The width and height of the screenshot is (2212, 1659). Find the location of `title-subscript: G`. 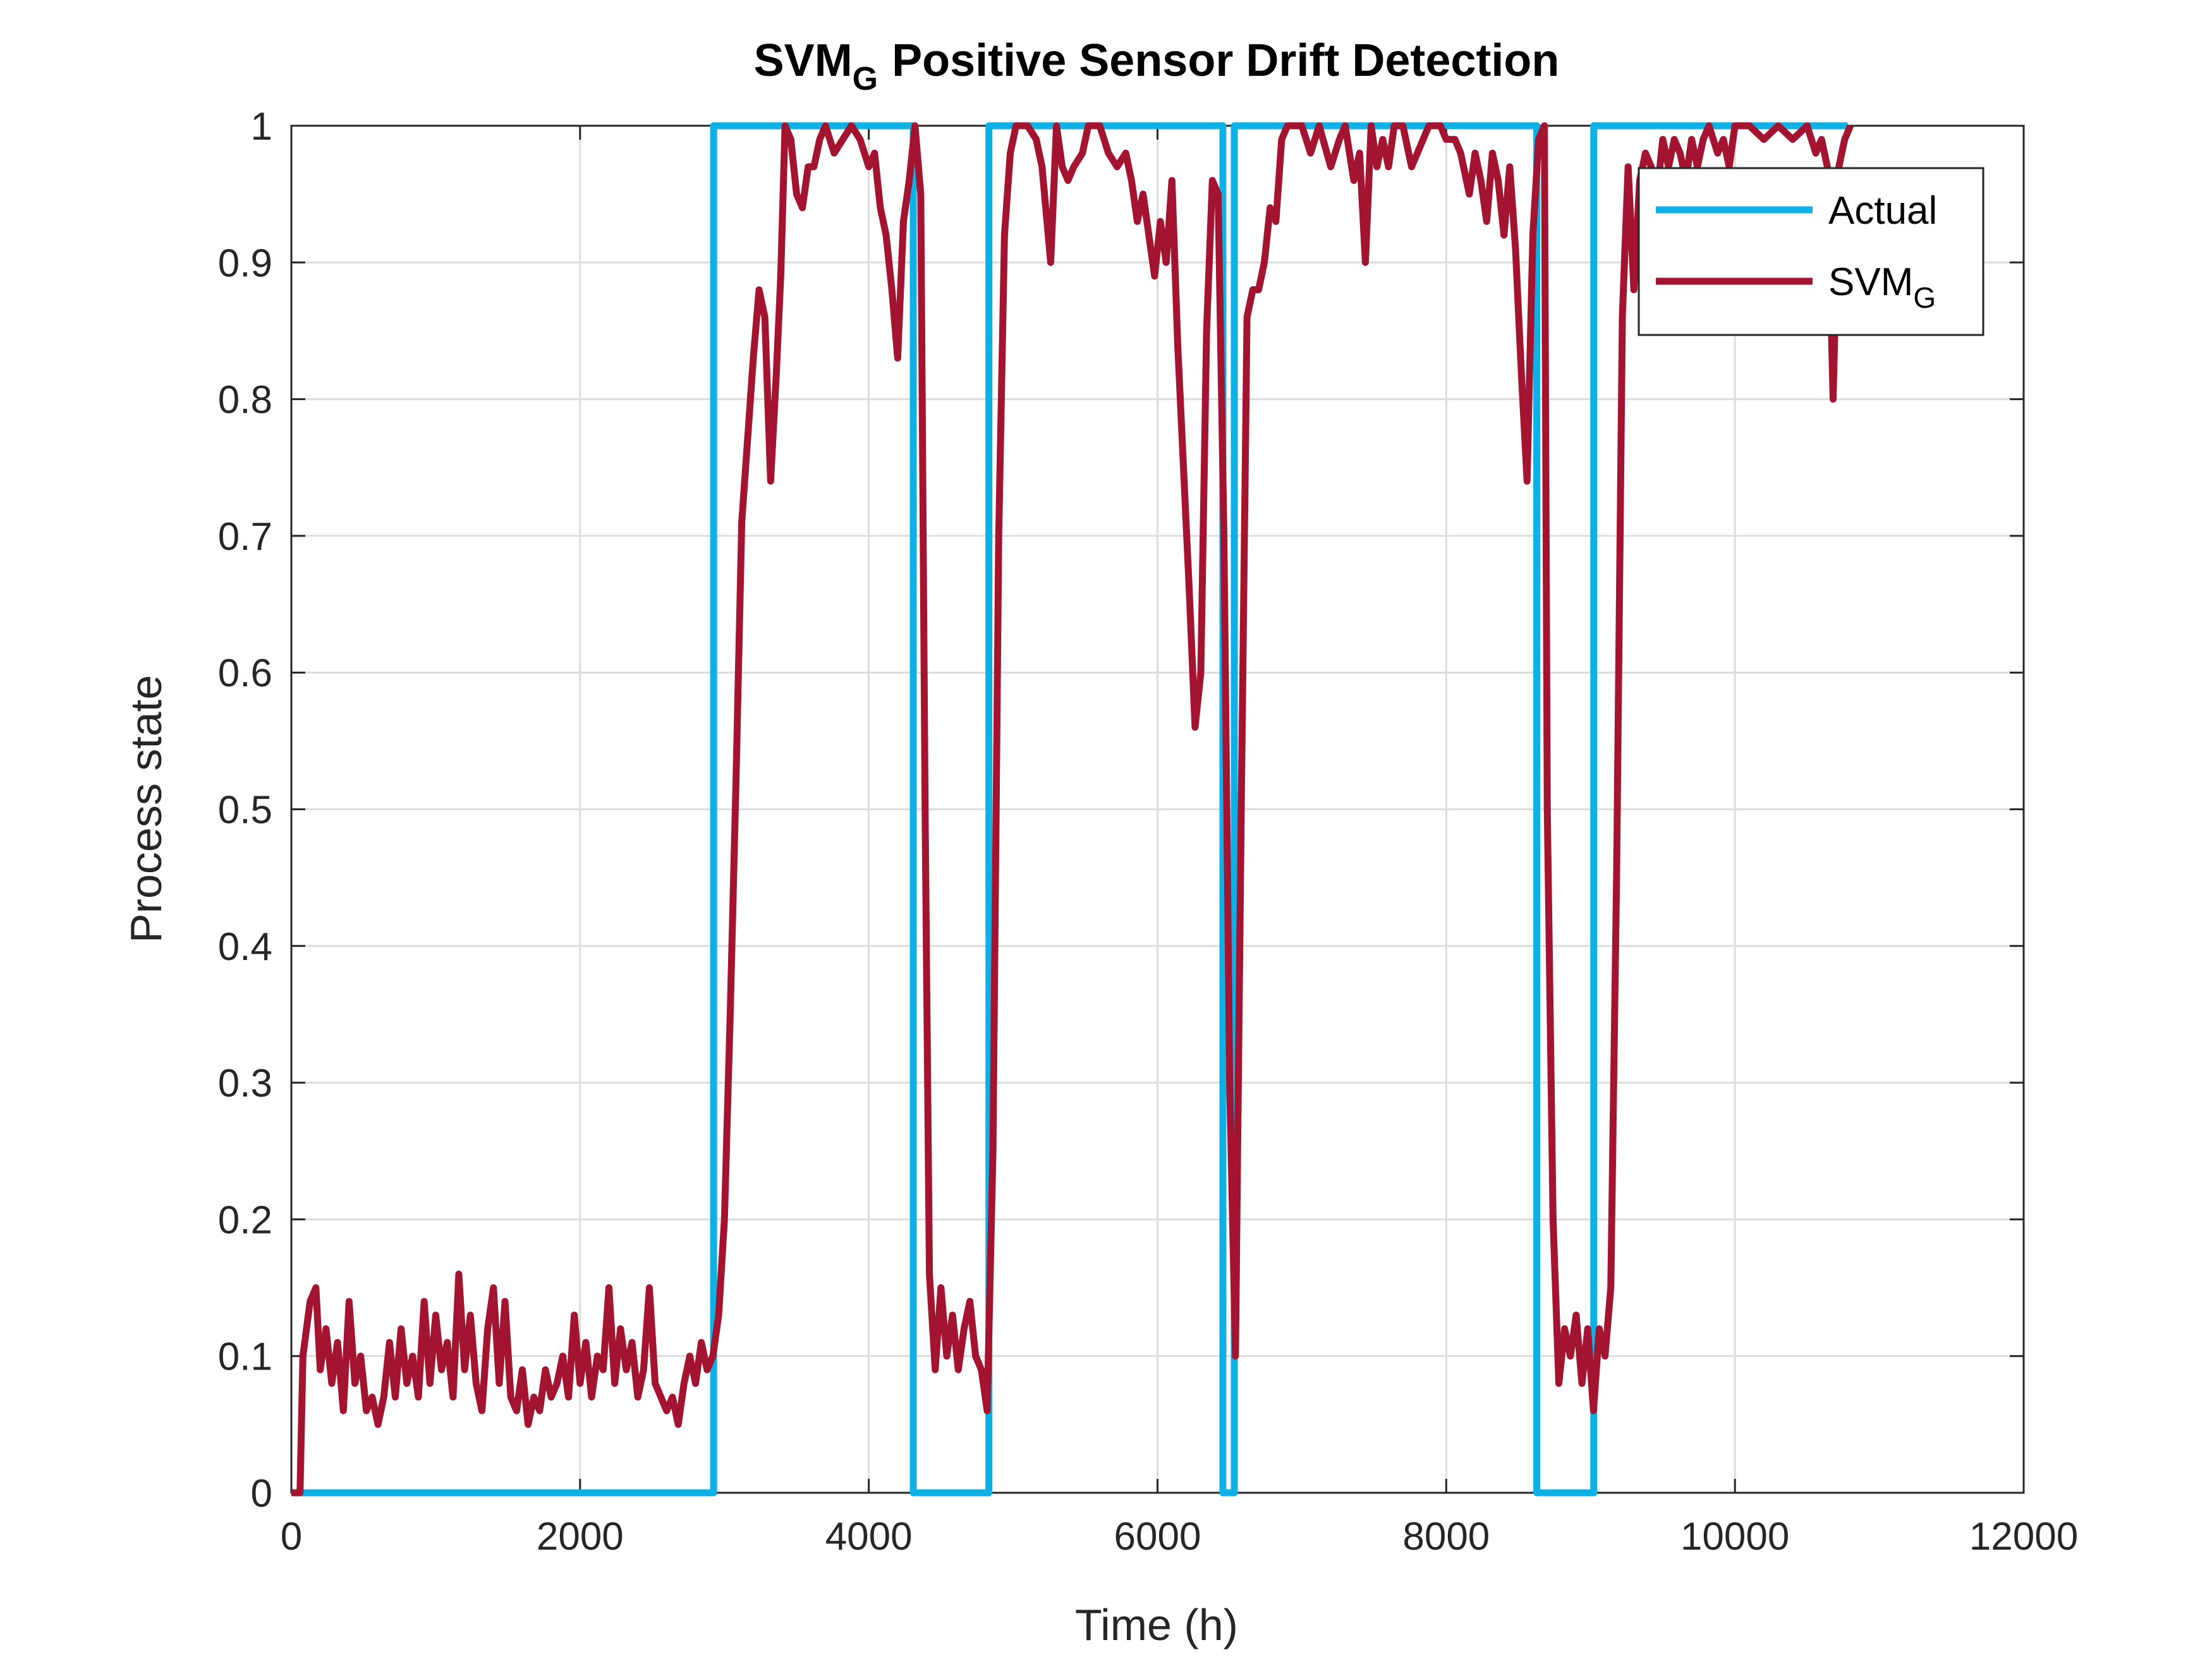

title-subscript: G is located at coordinates (865, 79).